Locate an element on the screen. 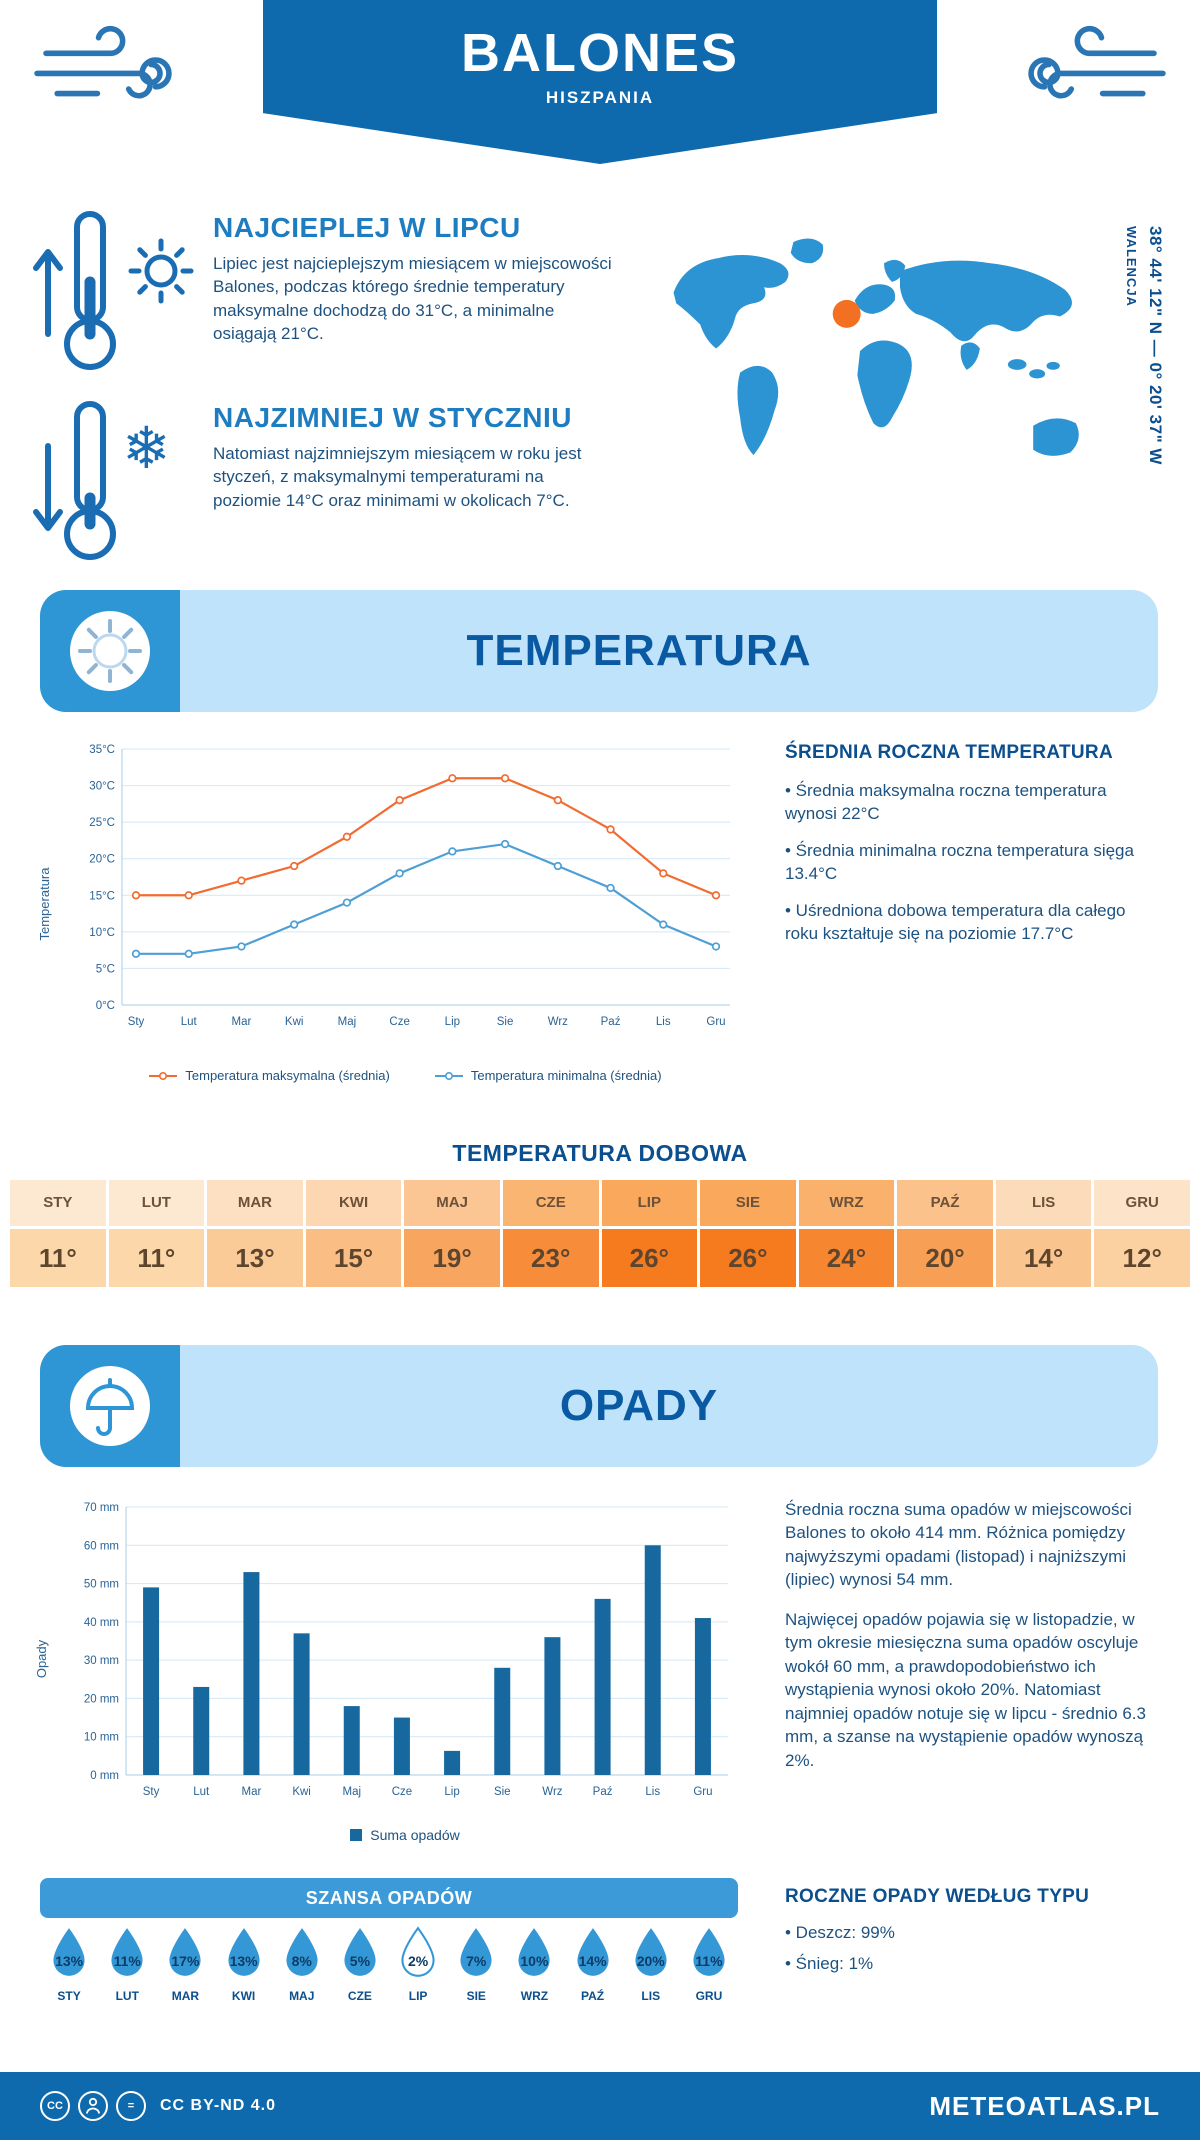 Image resolution: width=1200 pixels, height=2140 pixels. precip-chance-month: WRZ is located at coordinates (534, 1996).